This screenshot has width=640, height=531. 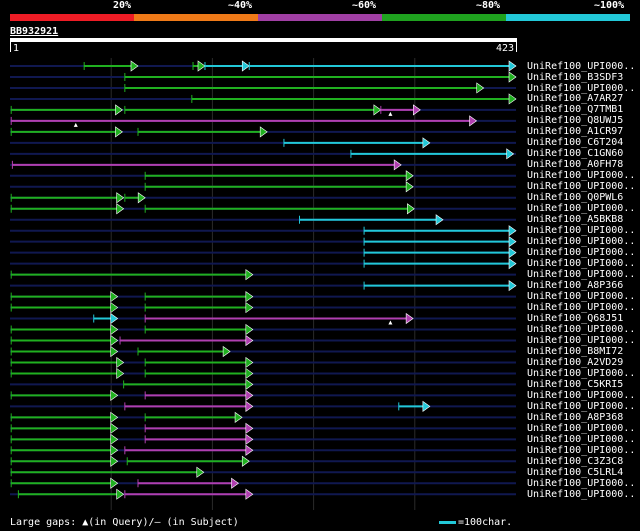 I want to click on ruler-end-tick, so click(x=516, y=47).